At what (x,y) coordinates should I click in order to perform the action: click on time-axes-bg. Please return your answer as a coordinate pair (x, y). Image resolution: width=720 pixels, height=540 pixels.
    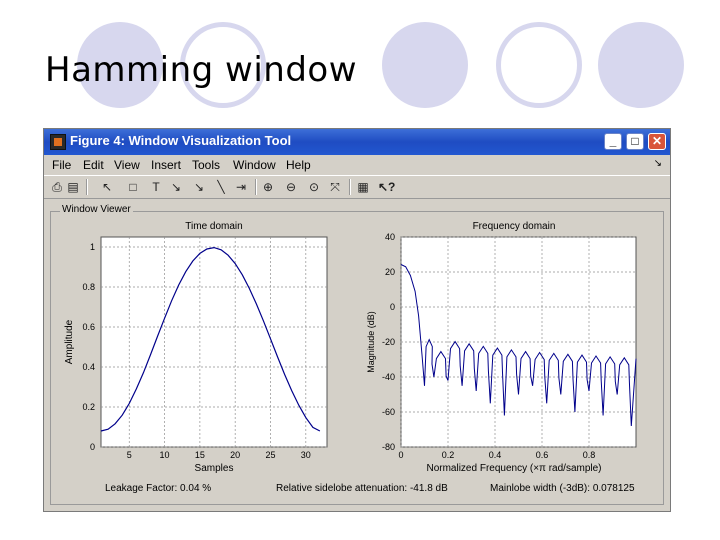
    Looking at the image, I should click on (214, 342).